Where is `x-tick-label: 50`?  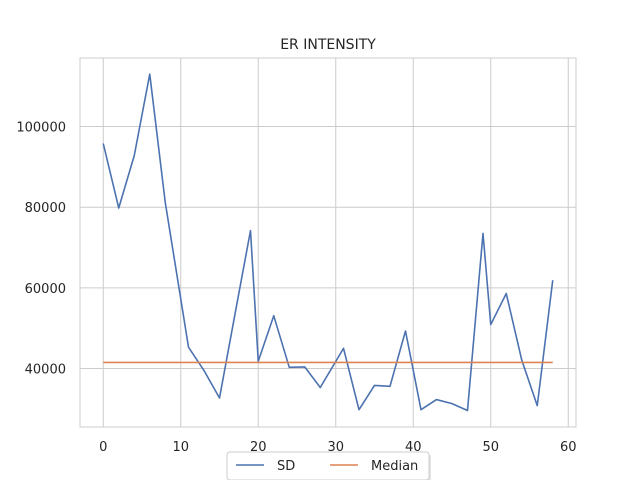
x-tick-label: 50 is located at coordinates (490, 447).